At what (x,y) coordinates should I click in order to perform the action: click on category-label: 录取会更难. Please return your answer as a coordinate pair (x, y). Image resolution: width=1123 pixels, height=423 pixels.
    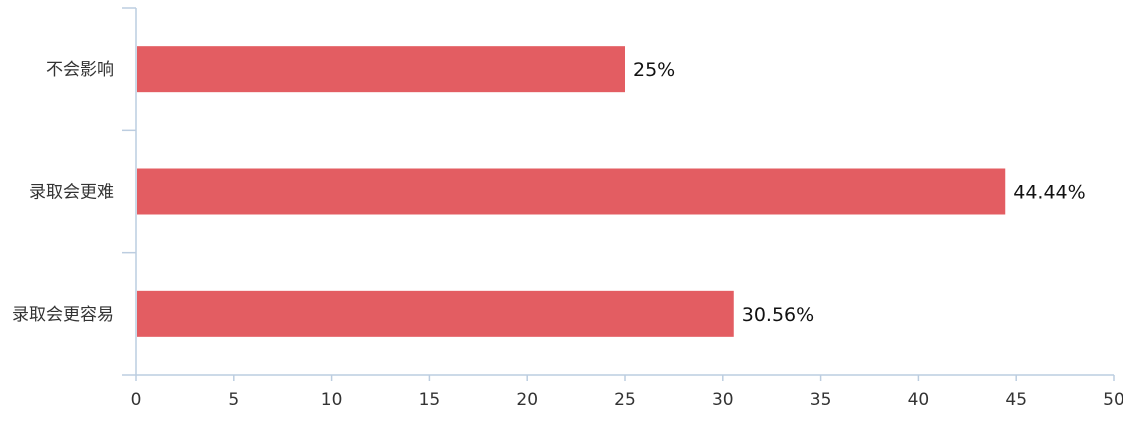
    Looking at the image, I should click on (71, 193).